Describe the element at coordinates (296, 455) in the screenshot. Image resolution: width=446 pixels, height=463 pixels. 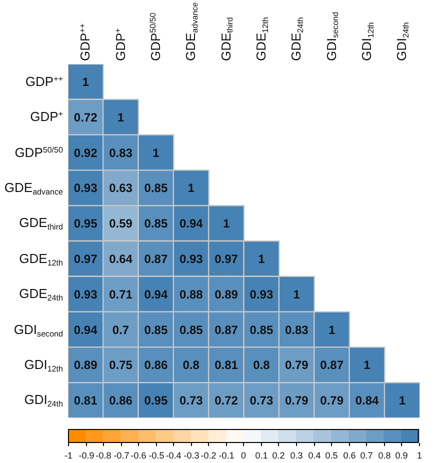
I see `color-bar-label: 0.3` at that location.